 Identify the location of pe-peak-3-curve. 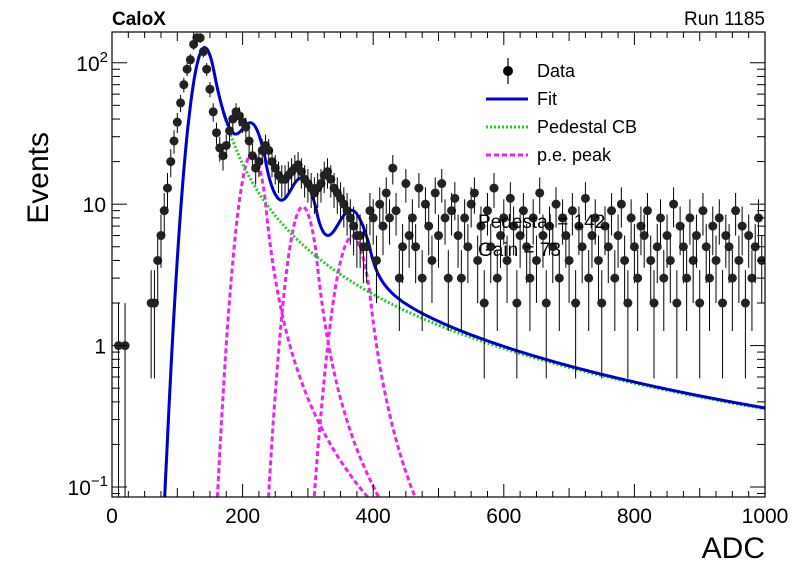
(364, 366).